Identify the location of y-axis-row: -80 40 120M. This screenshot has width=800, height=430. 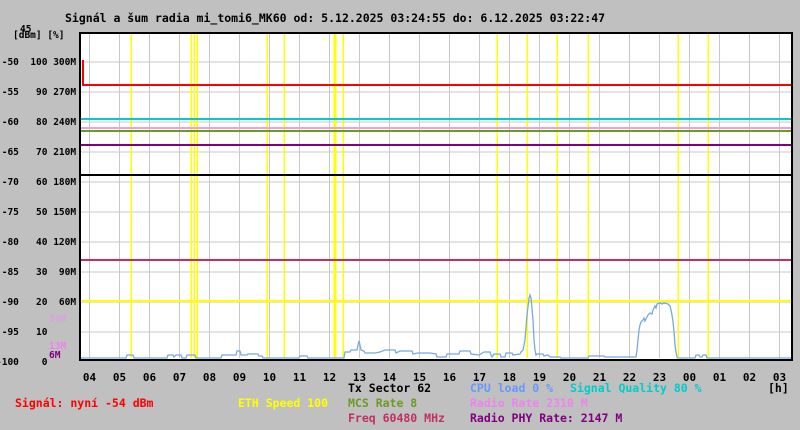
(38, 242).